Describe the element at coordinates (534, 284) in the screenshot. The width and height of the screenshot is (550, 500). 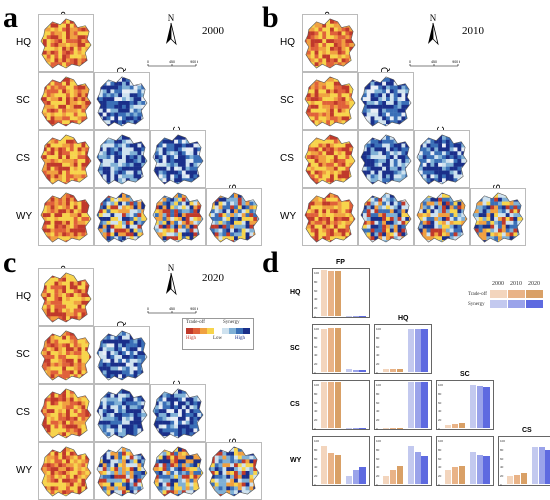
I see `bar-legend-year-2020: 2020` at that location.